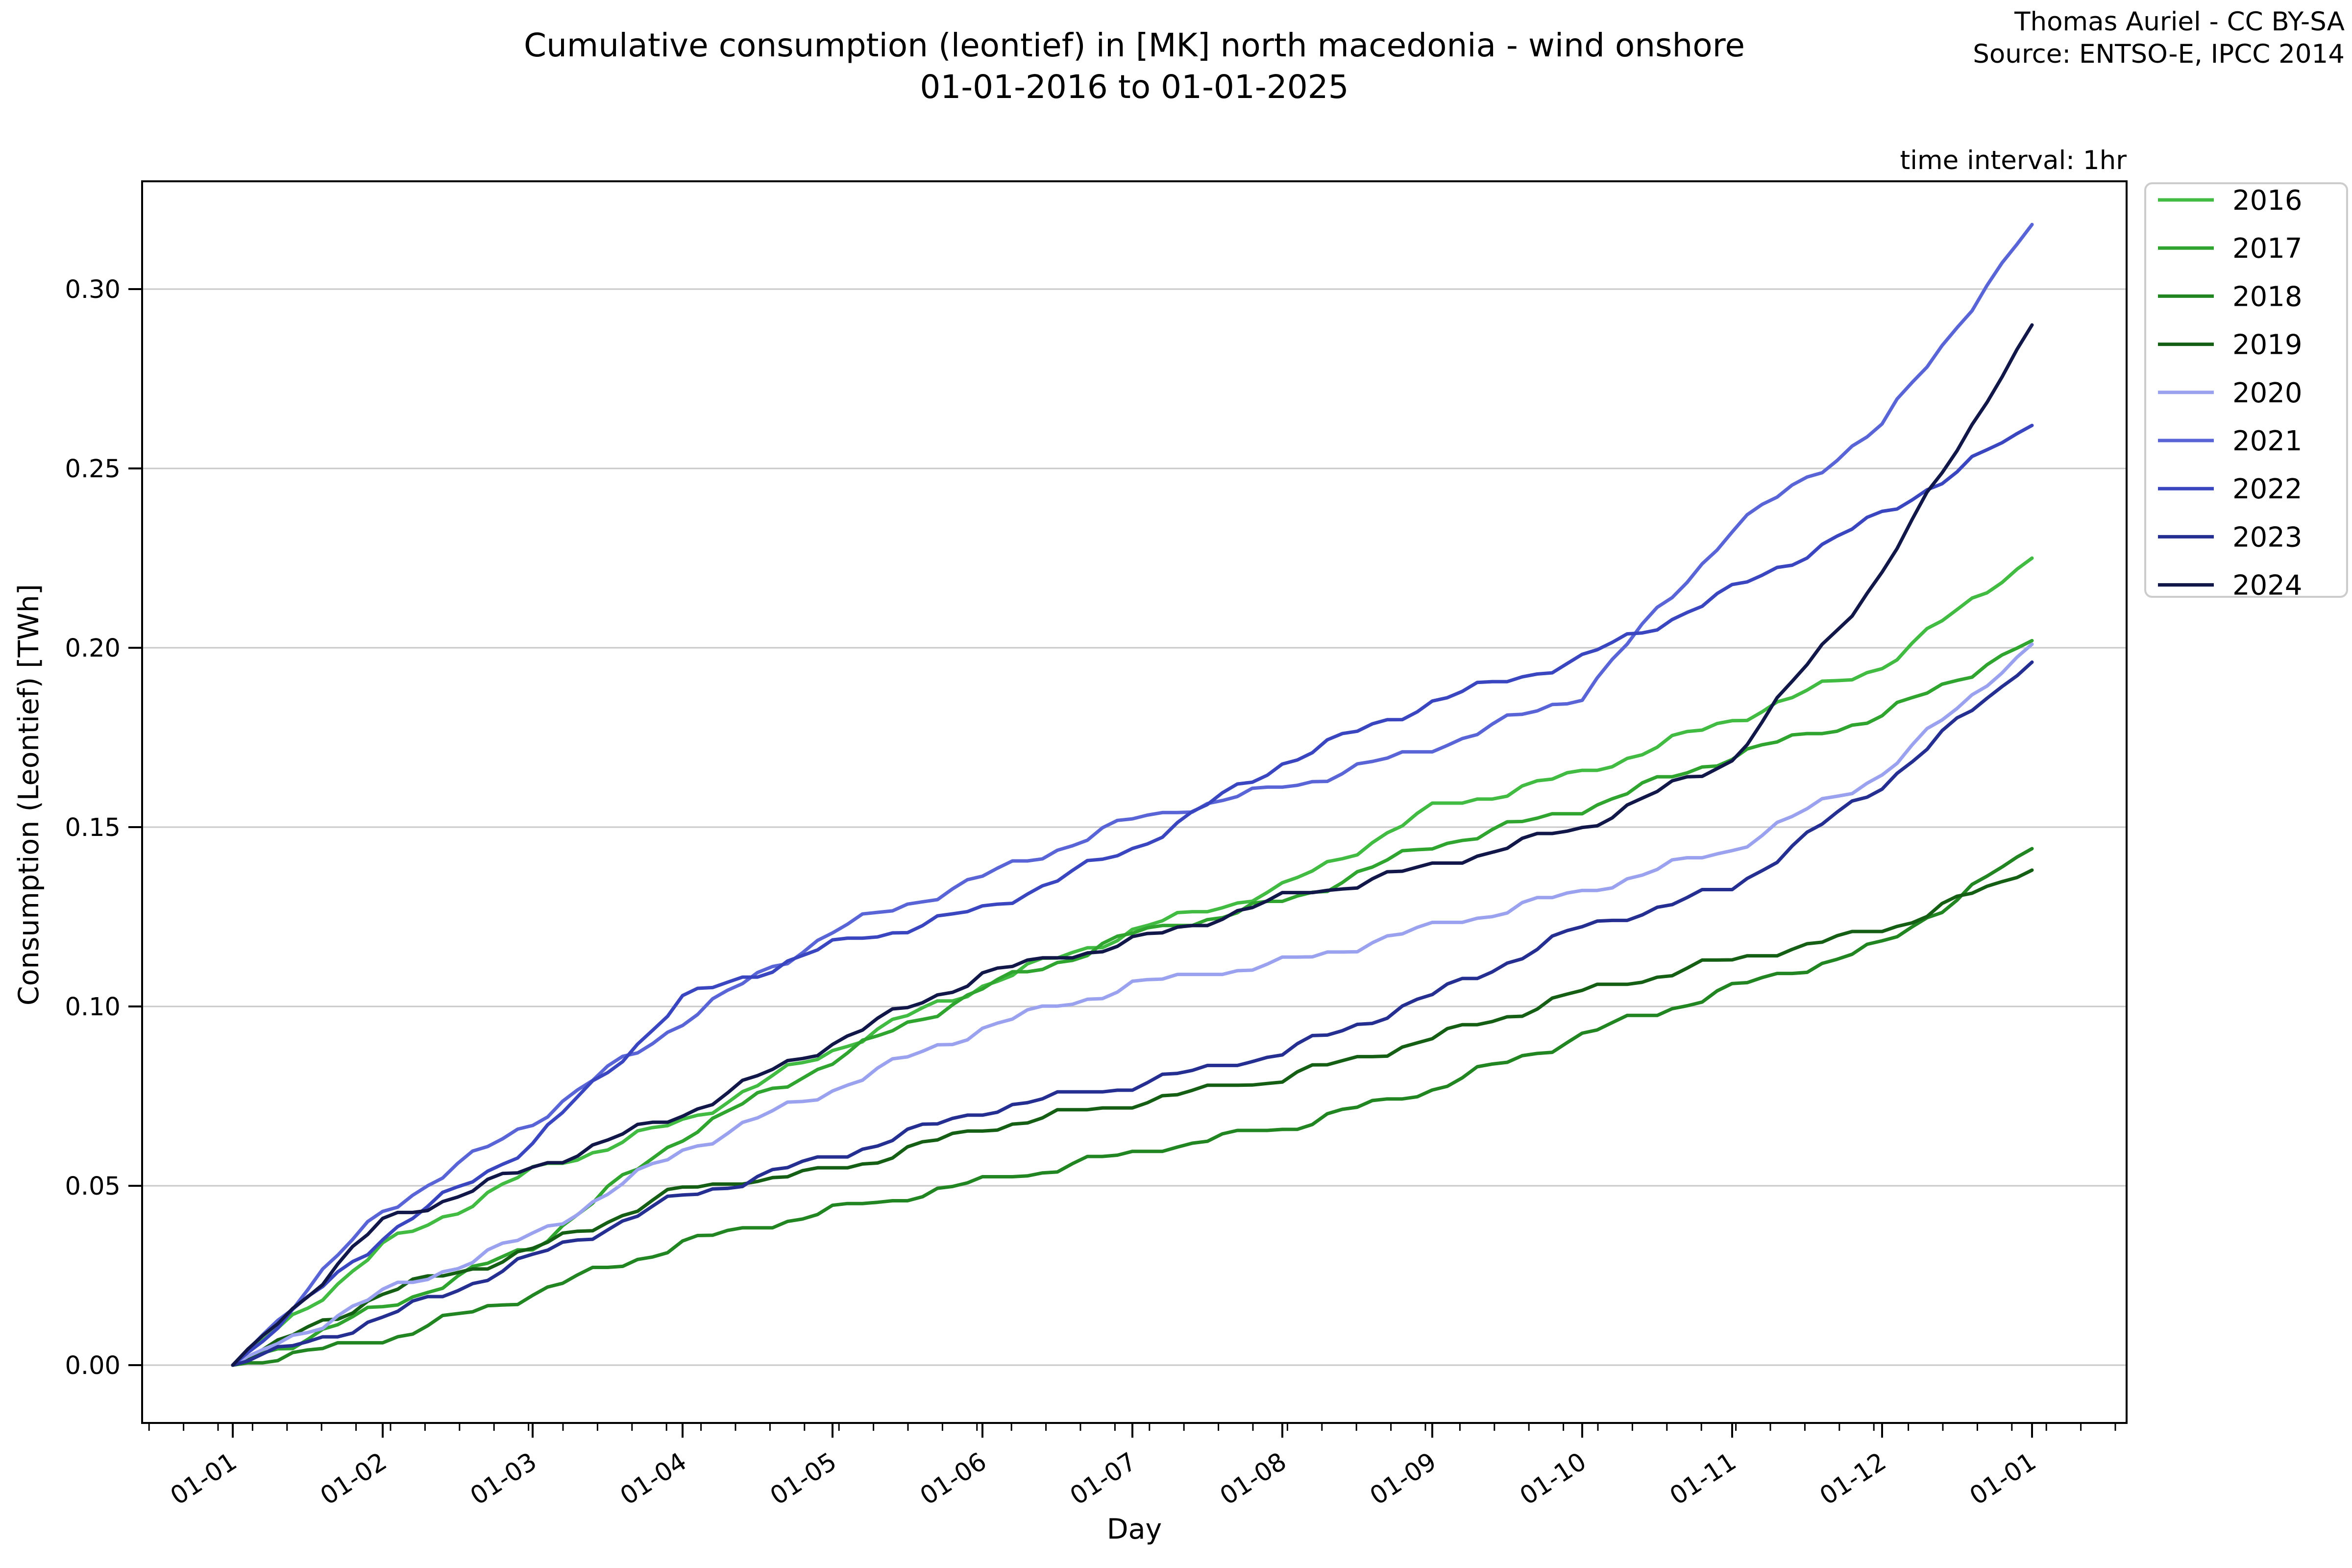  Describe the element at coordinates (93, 1007) in the screenshot. I see `y-tick-label: 0.10` at that location.